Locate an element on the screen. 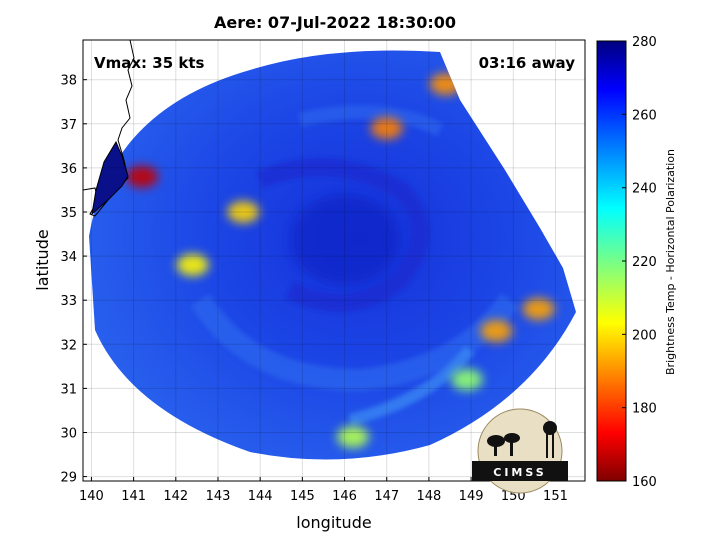 The width and height of the screenshot is (720, 540). time-away-label: 03:16 away is located at coordinates (527, 63).